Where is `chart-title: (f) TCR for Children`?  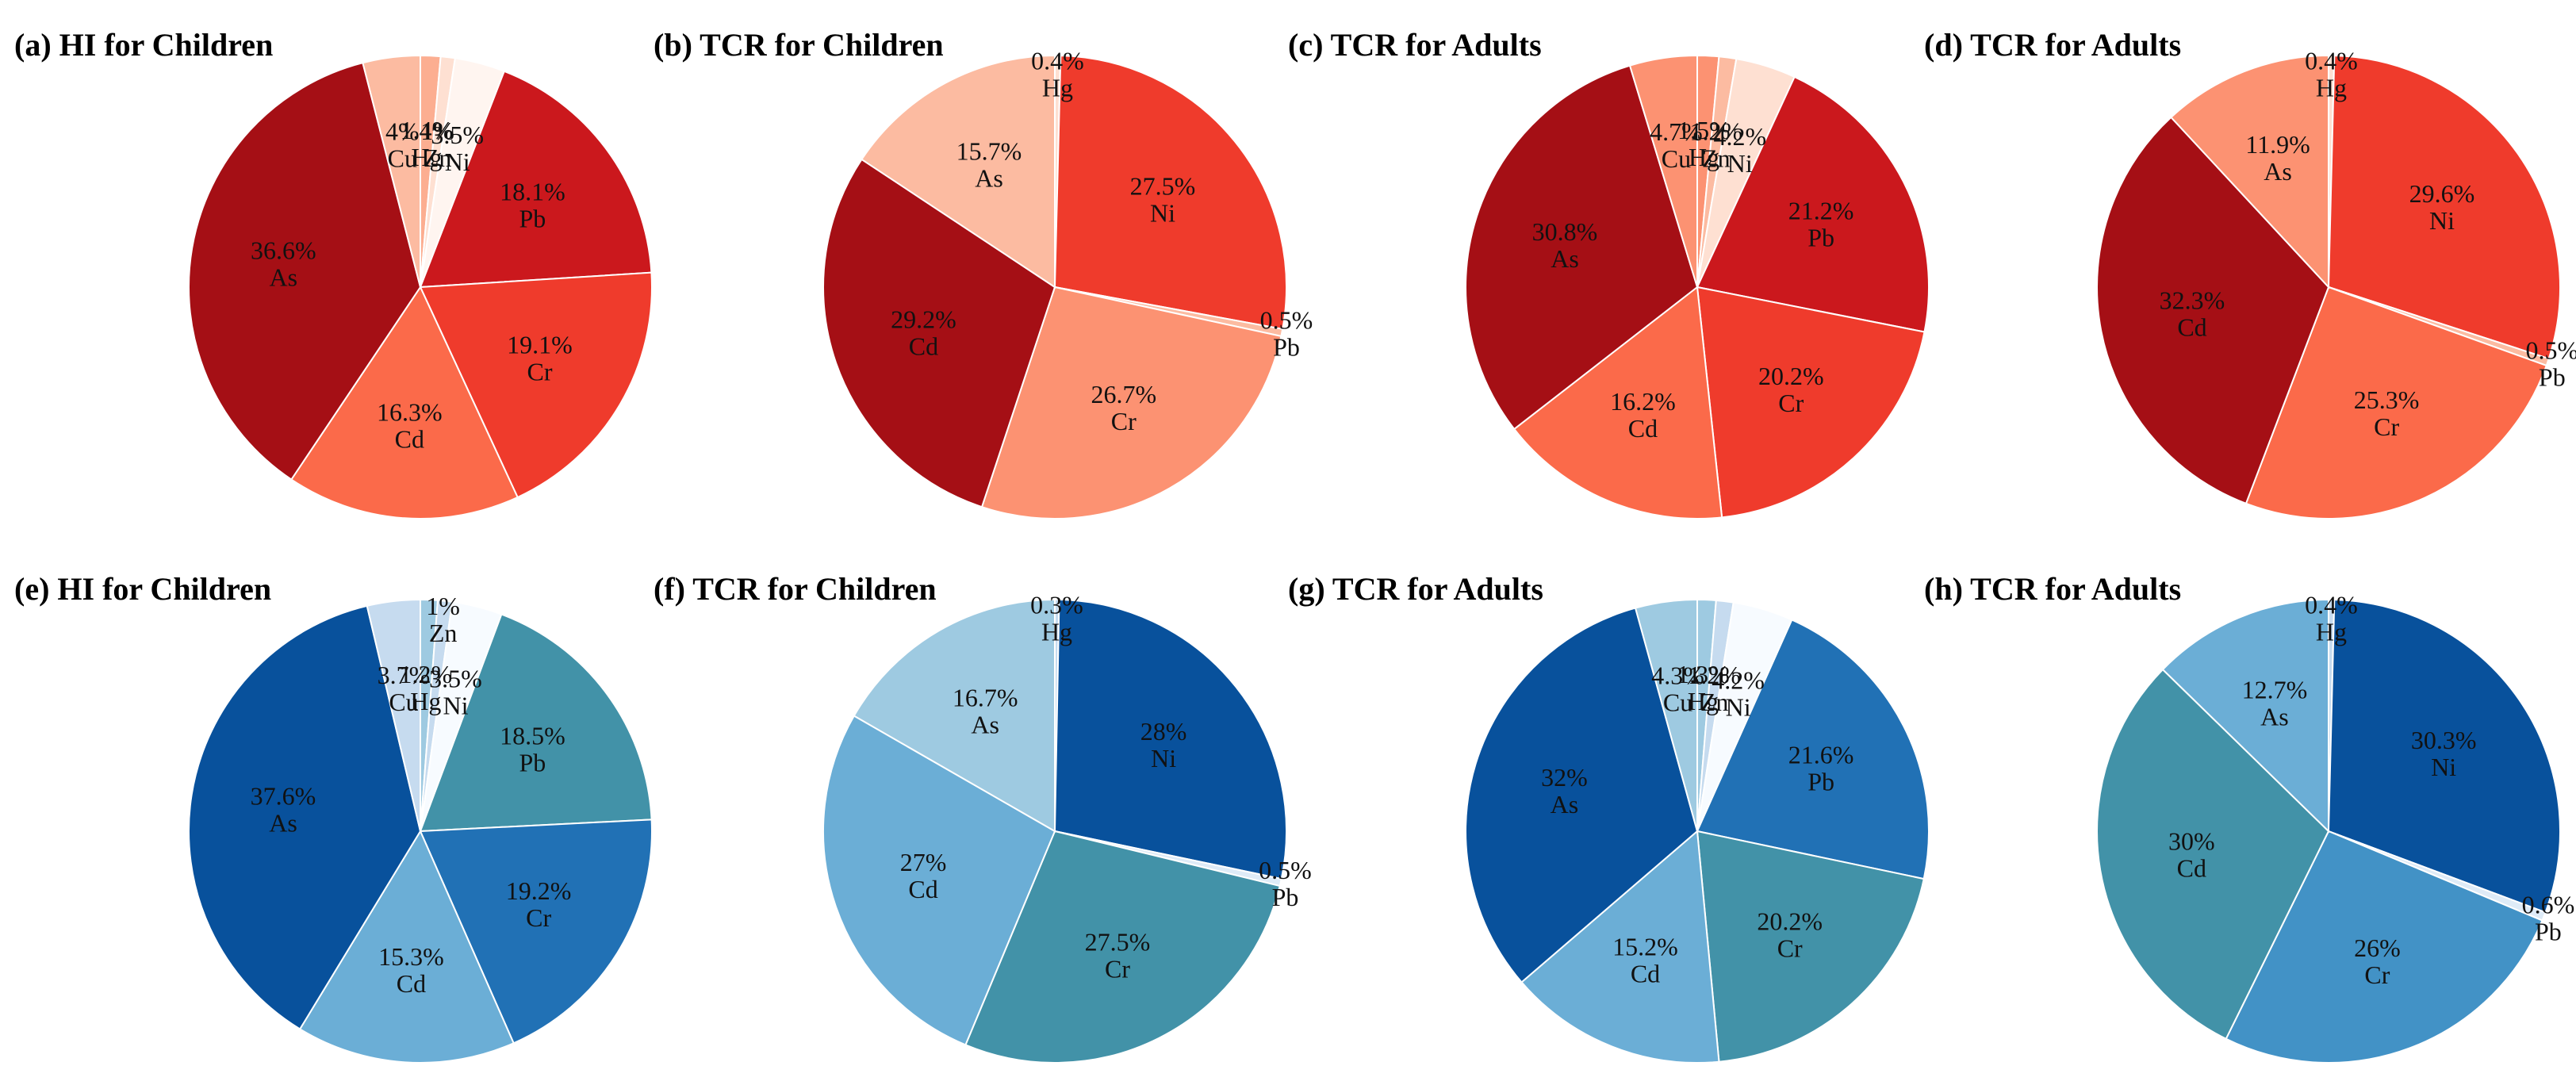
chart-title: (f) TCR for Children is located at coordinates (796, 589).